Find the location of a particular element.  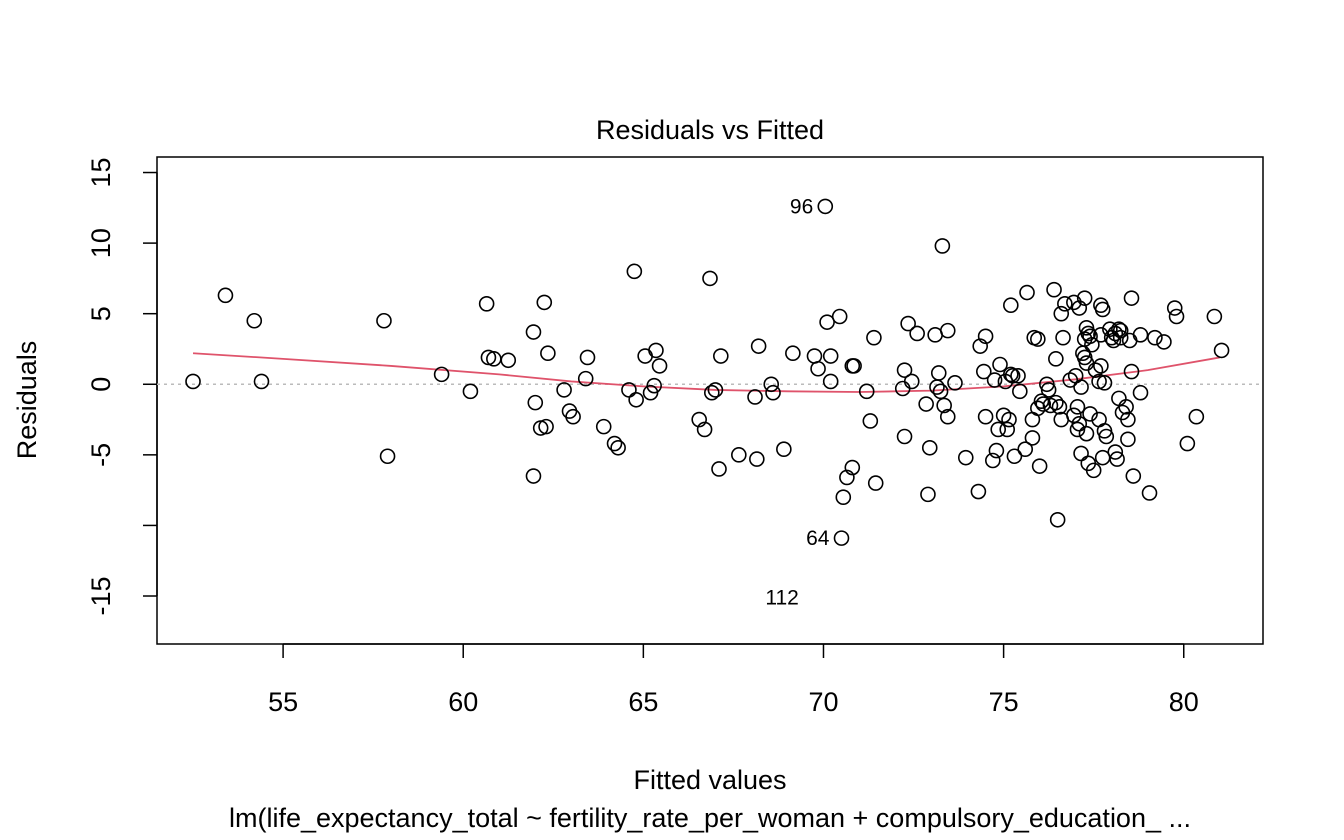

outlier-label: 64 is located at coordinates (818, 538).